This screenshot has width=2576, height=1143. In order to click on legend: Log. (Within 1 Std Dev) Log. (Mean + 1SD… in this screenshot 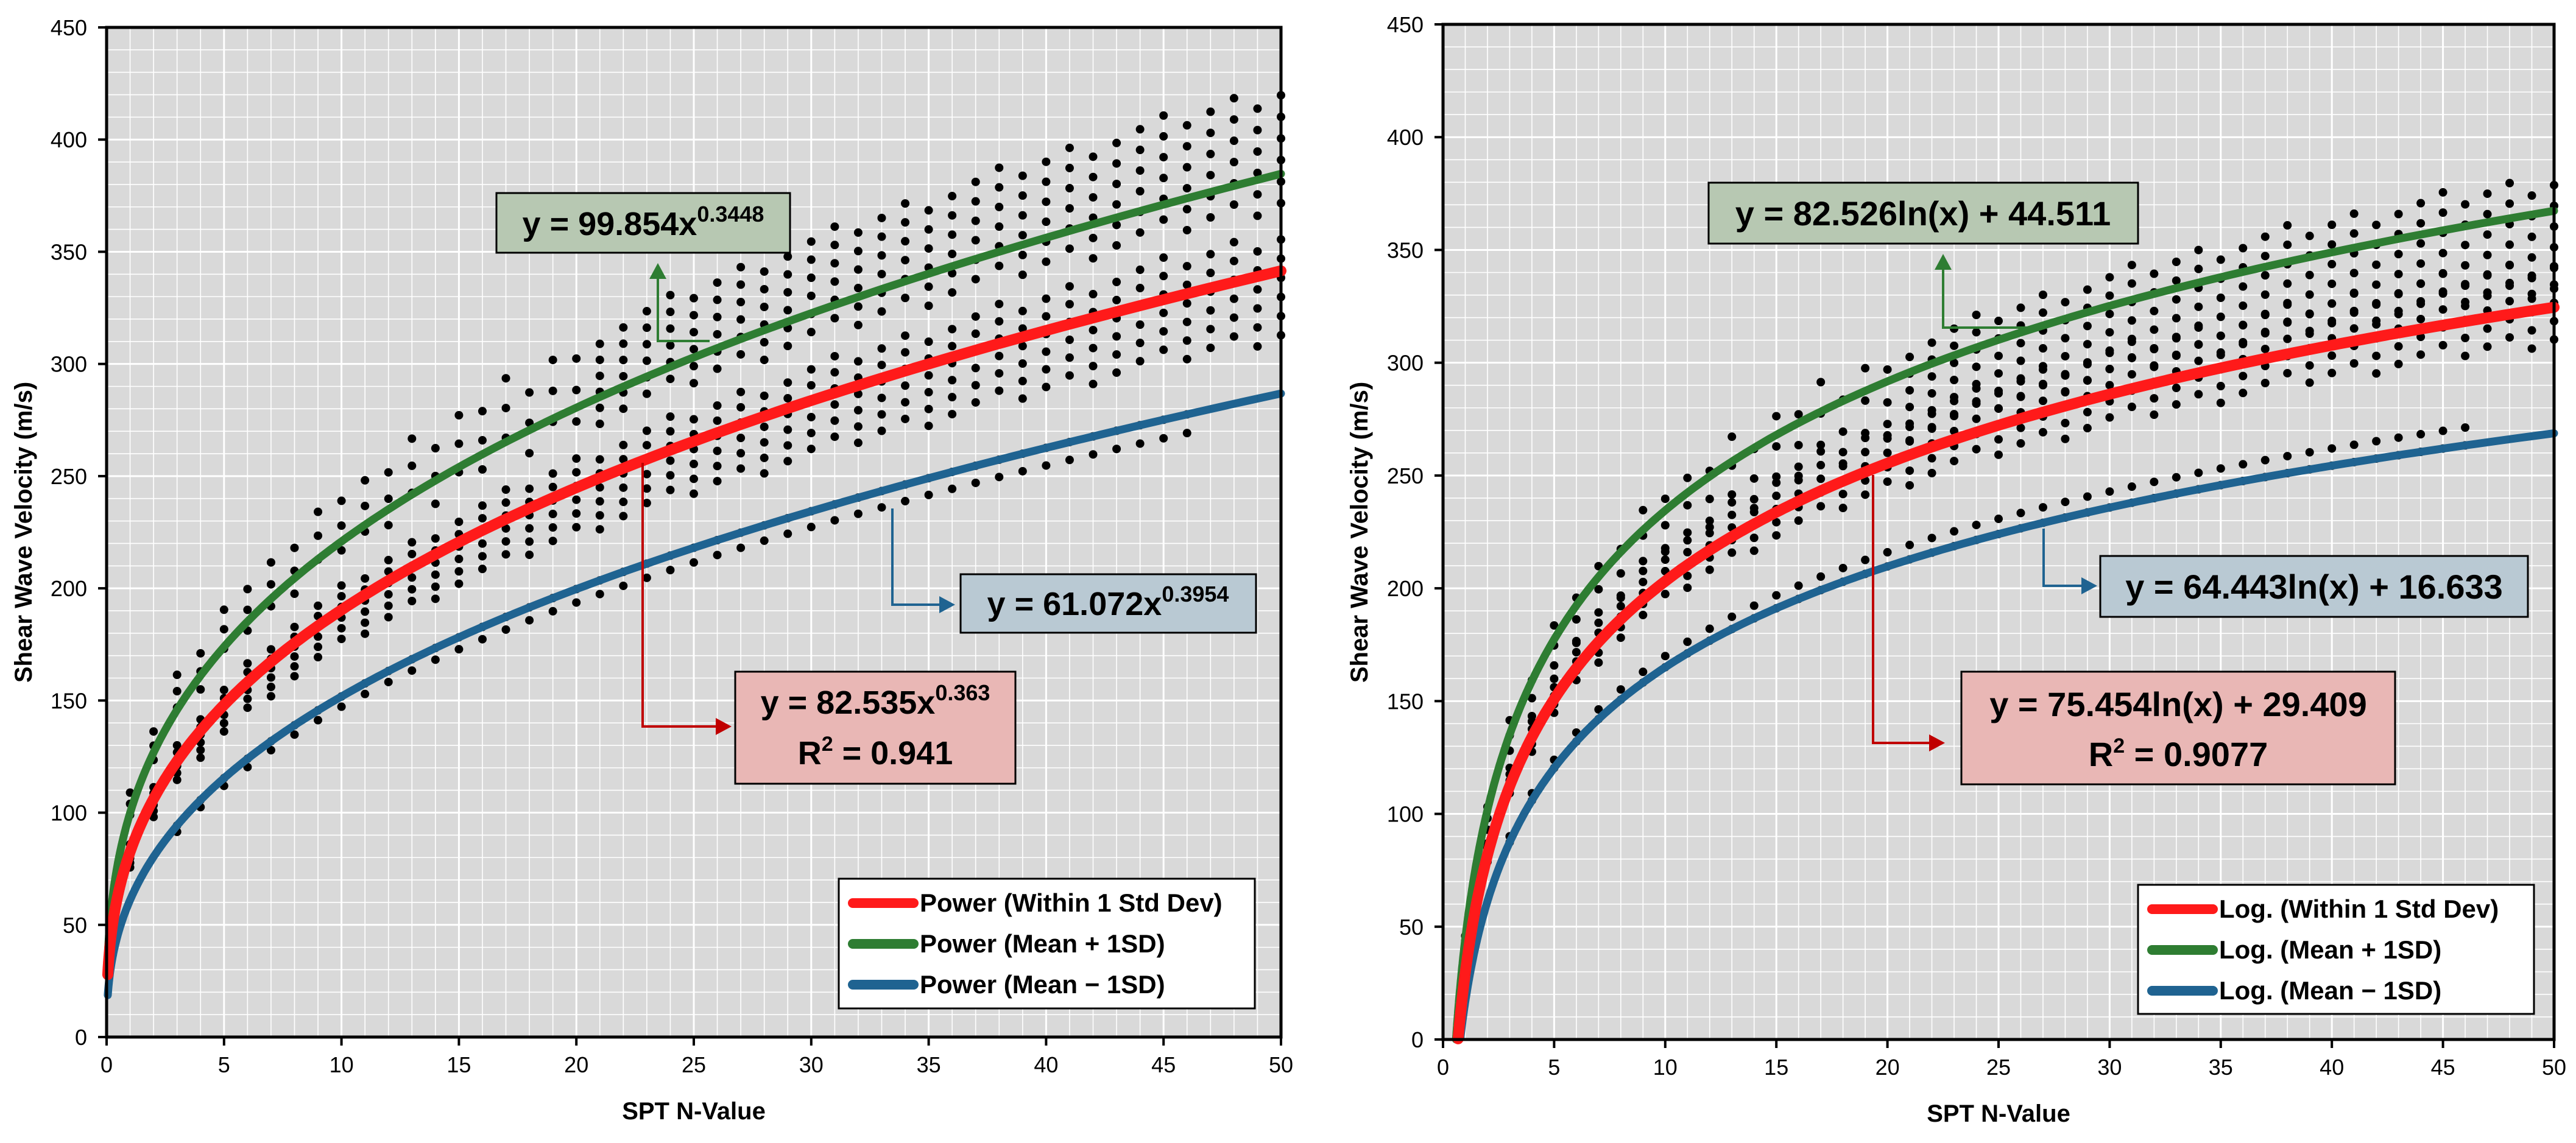, I will do `click(2336, 949)`.